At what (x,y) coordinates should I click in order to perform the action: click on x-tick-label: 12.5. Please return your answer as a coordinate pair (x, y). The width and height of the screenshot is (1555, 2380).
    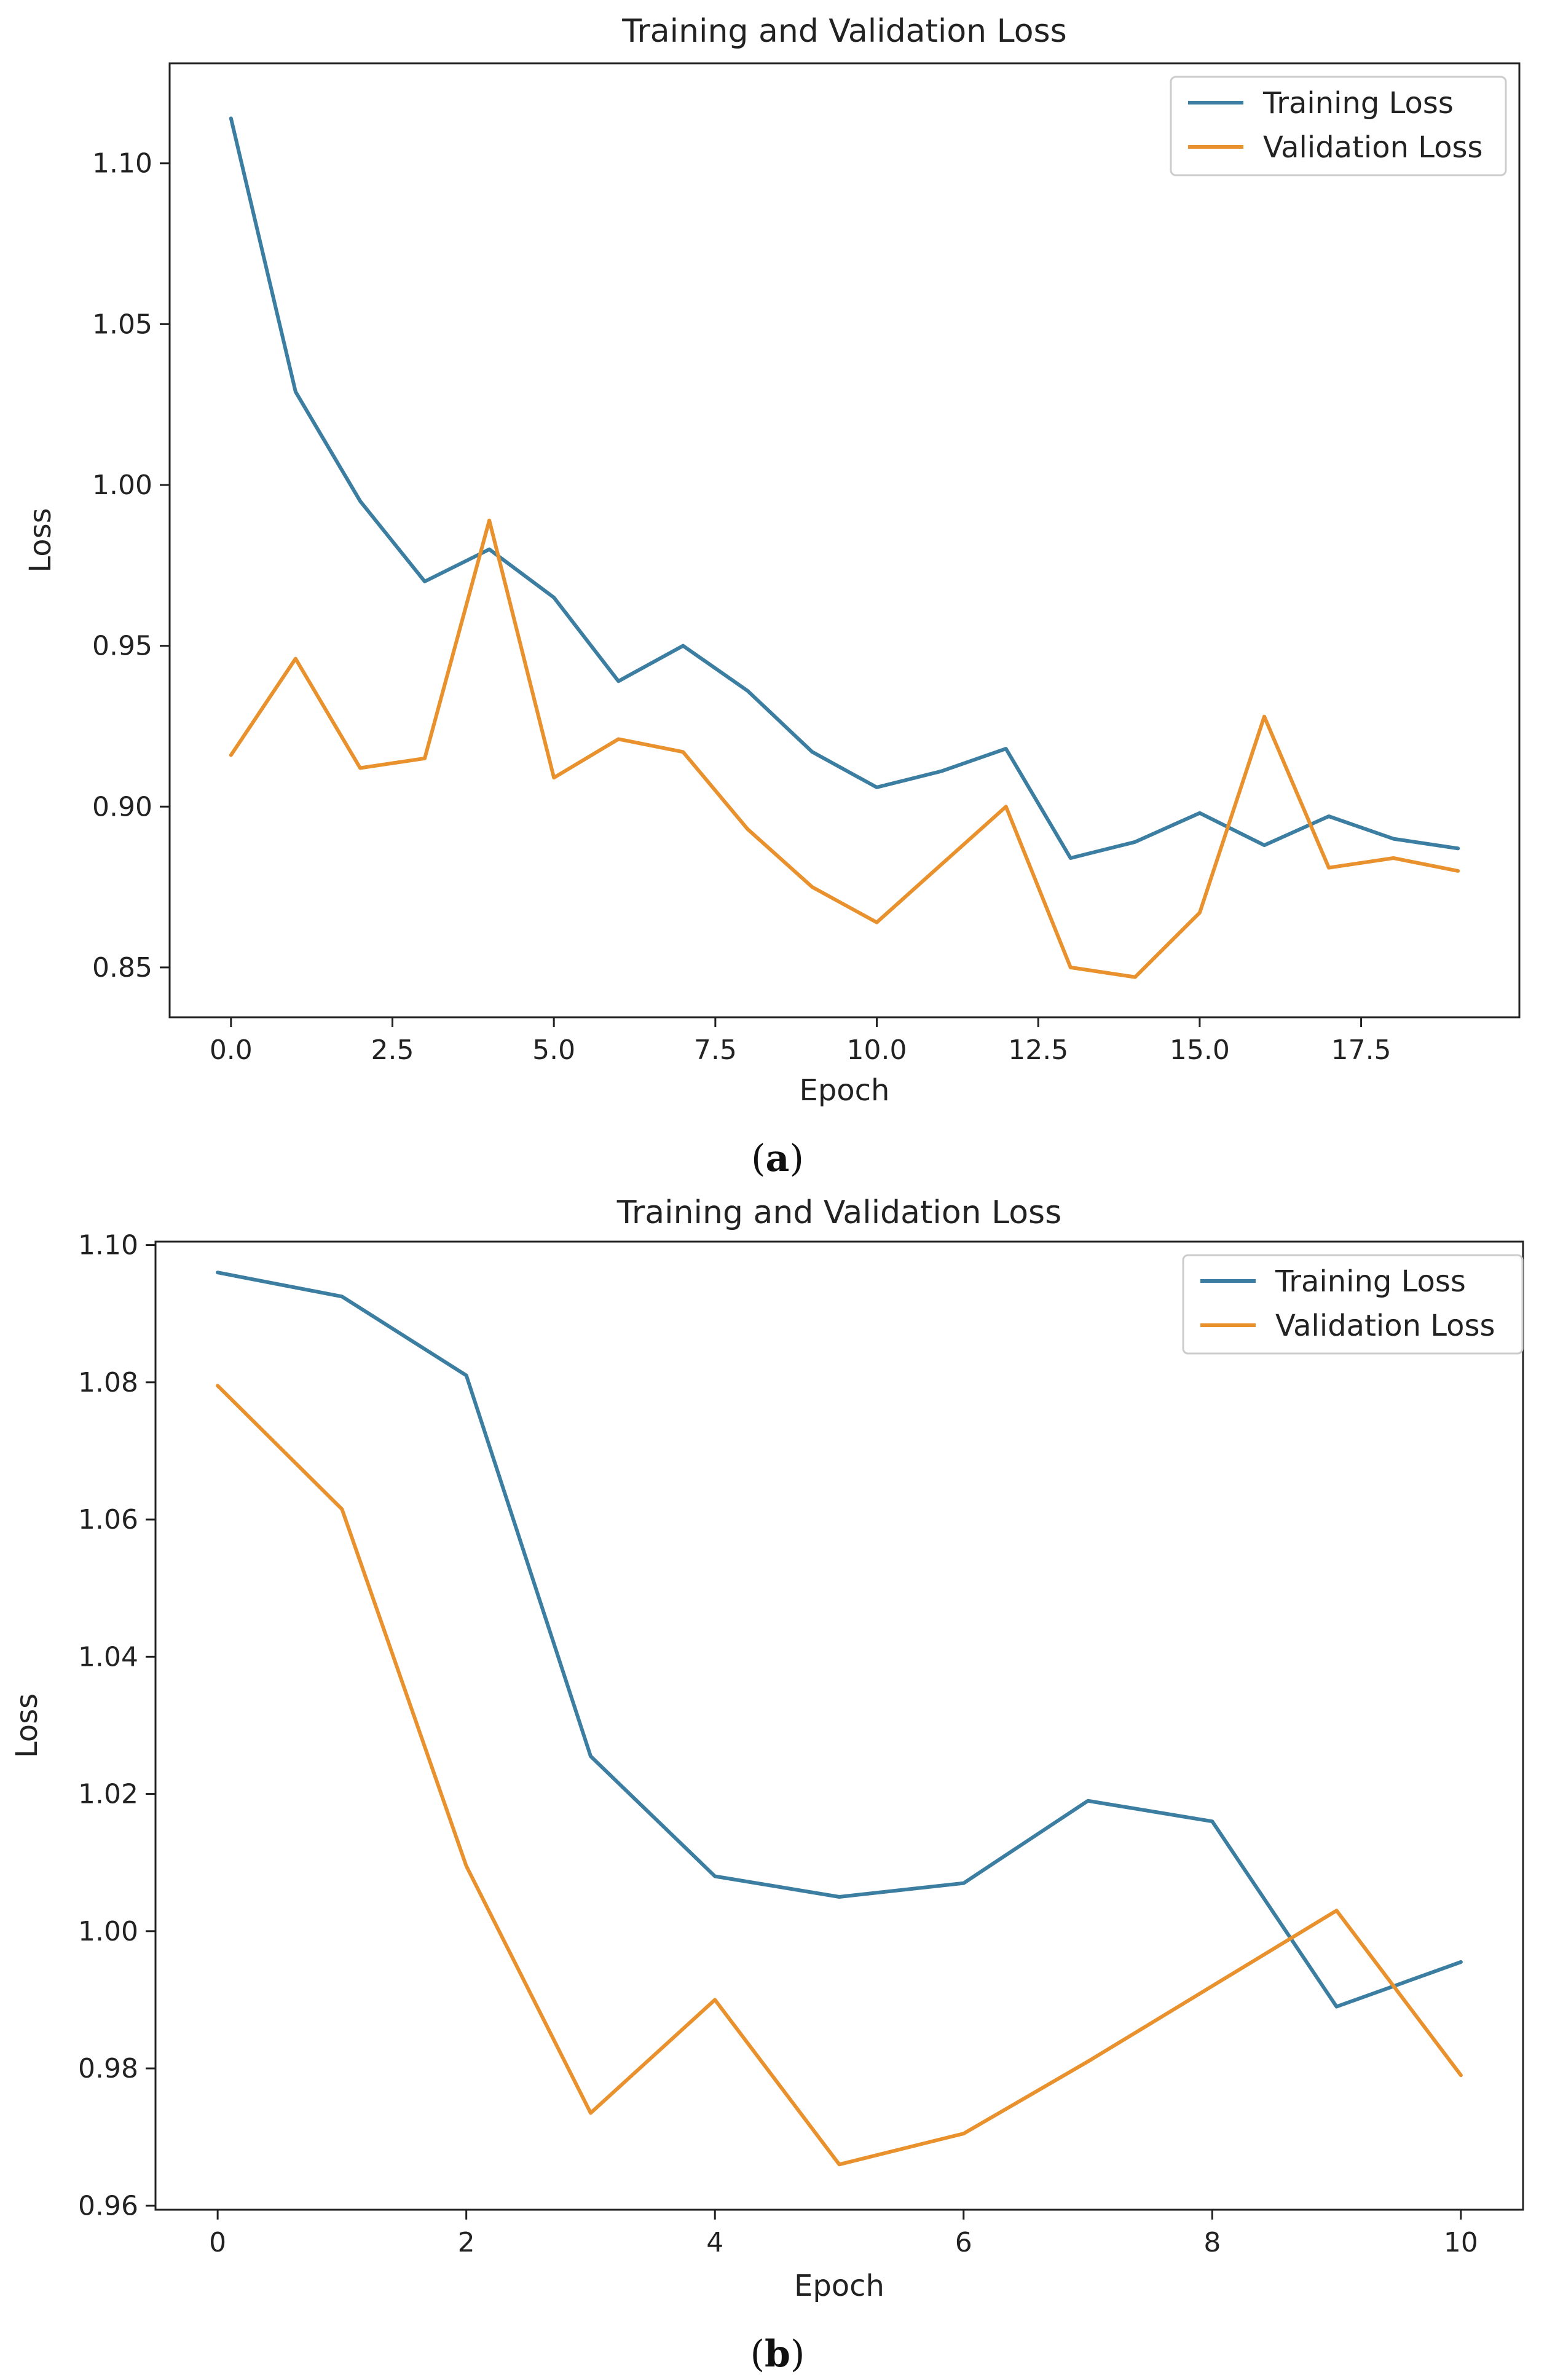
    Looking at the image, I should click on (1038, 1050).